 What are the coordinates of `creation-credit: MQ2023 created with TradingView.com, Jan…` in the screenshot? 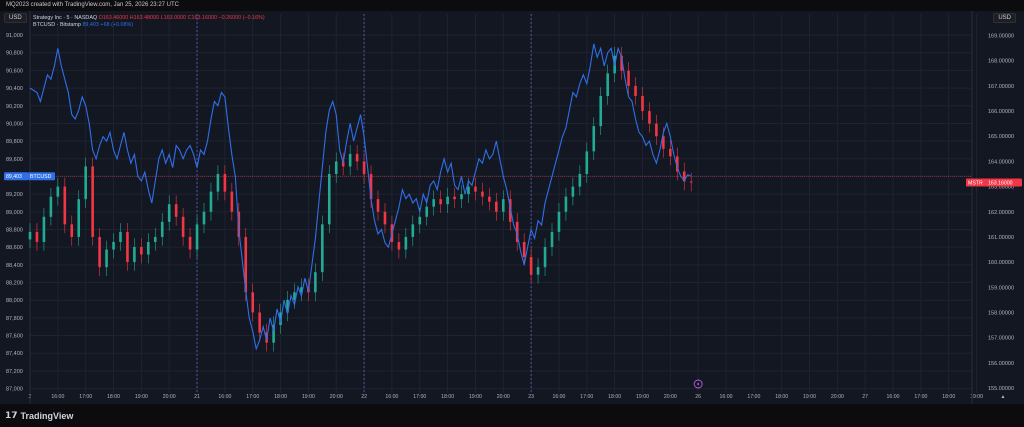 It's located at (92, 5).